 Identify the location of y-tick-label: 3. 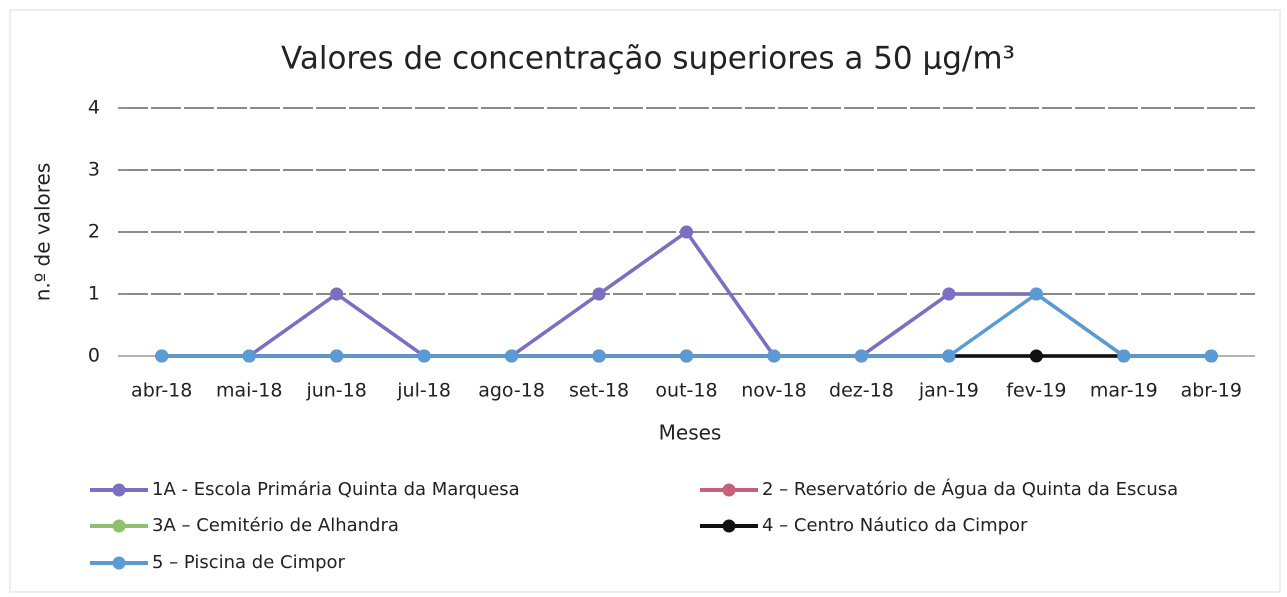
(94, 170).